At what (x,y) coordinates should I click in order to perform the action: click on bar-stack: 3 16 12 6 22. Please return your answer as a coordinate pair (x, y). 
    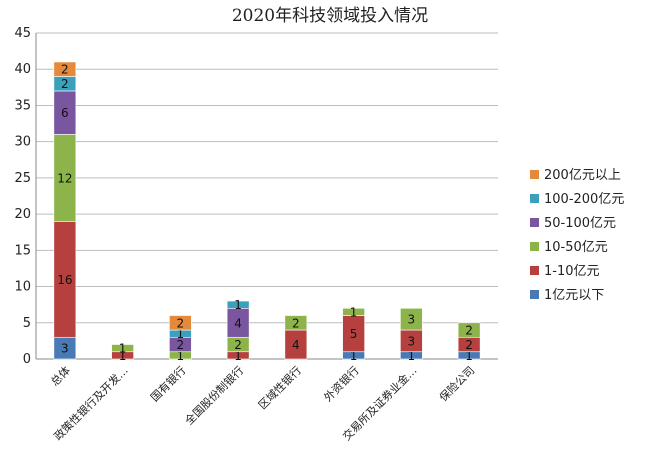
    Looking at the image, I should click on (65, 210).